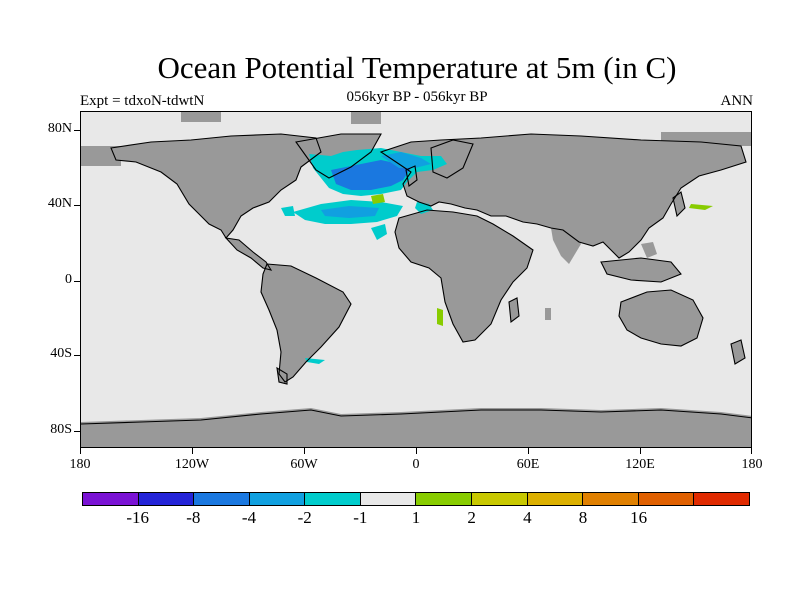 This screenshot has width=800, height=600. What do you see at coordinates (661, 318) in the screenshot?
I see `australia` at bounding box center [661, 318].